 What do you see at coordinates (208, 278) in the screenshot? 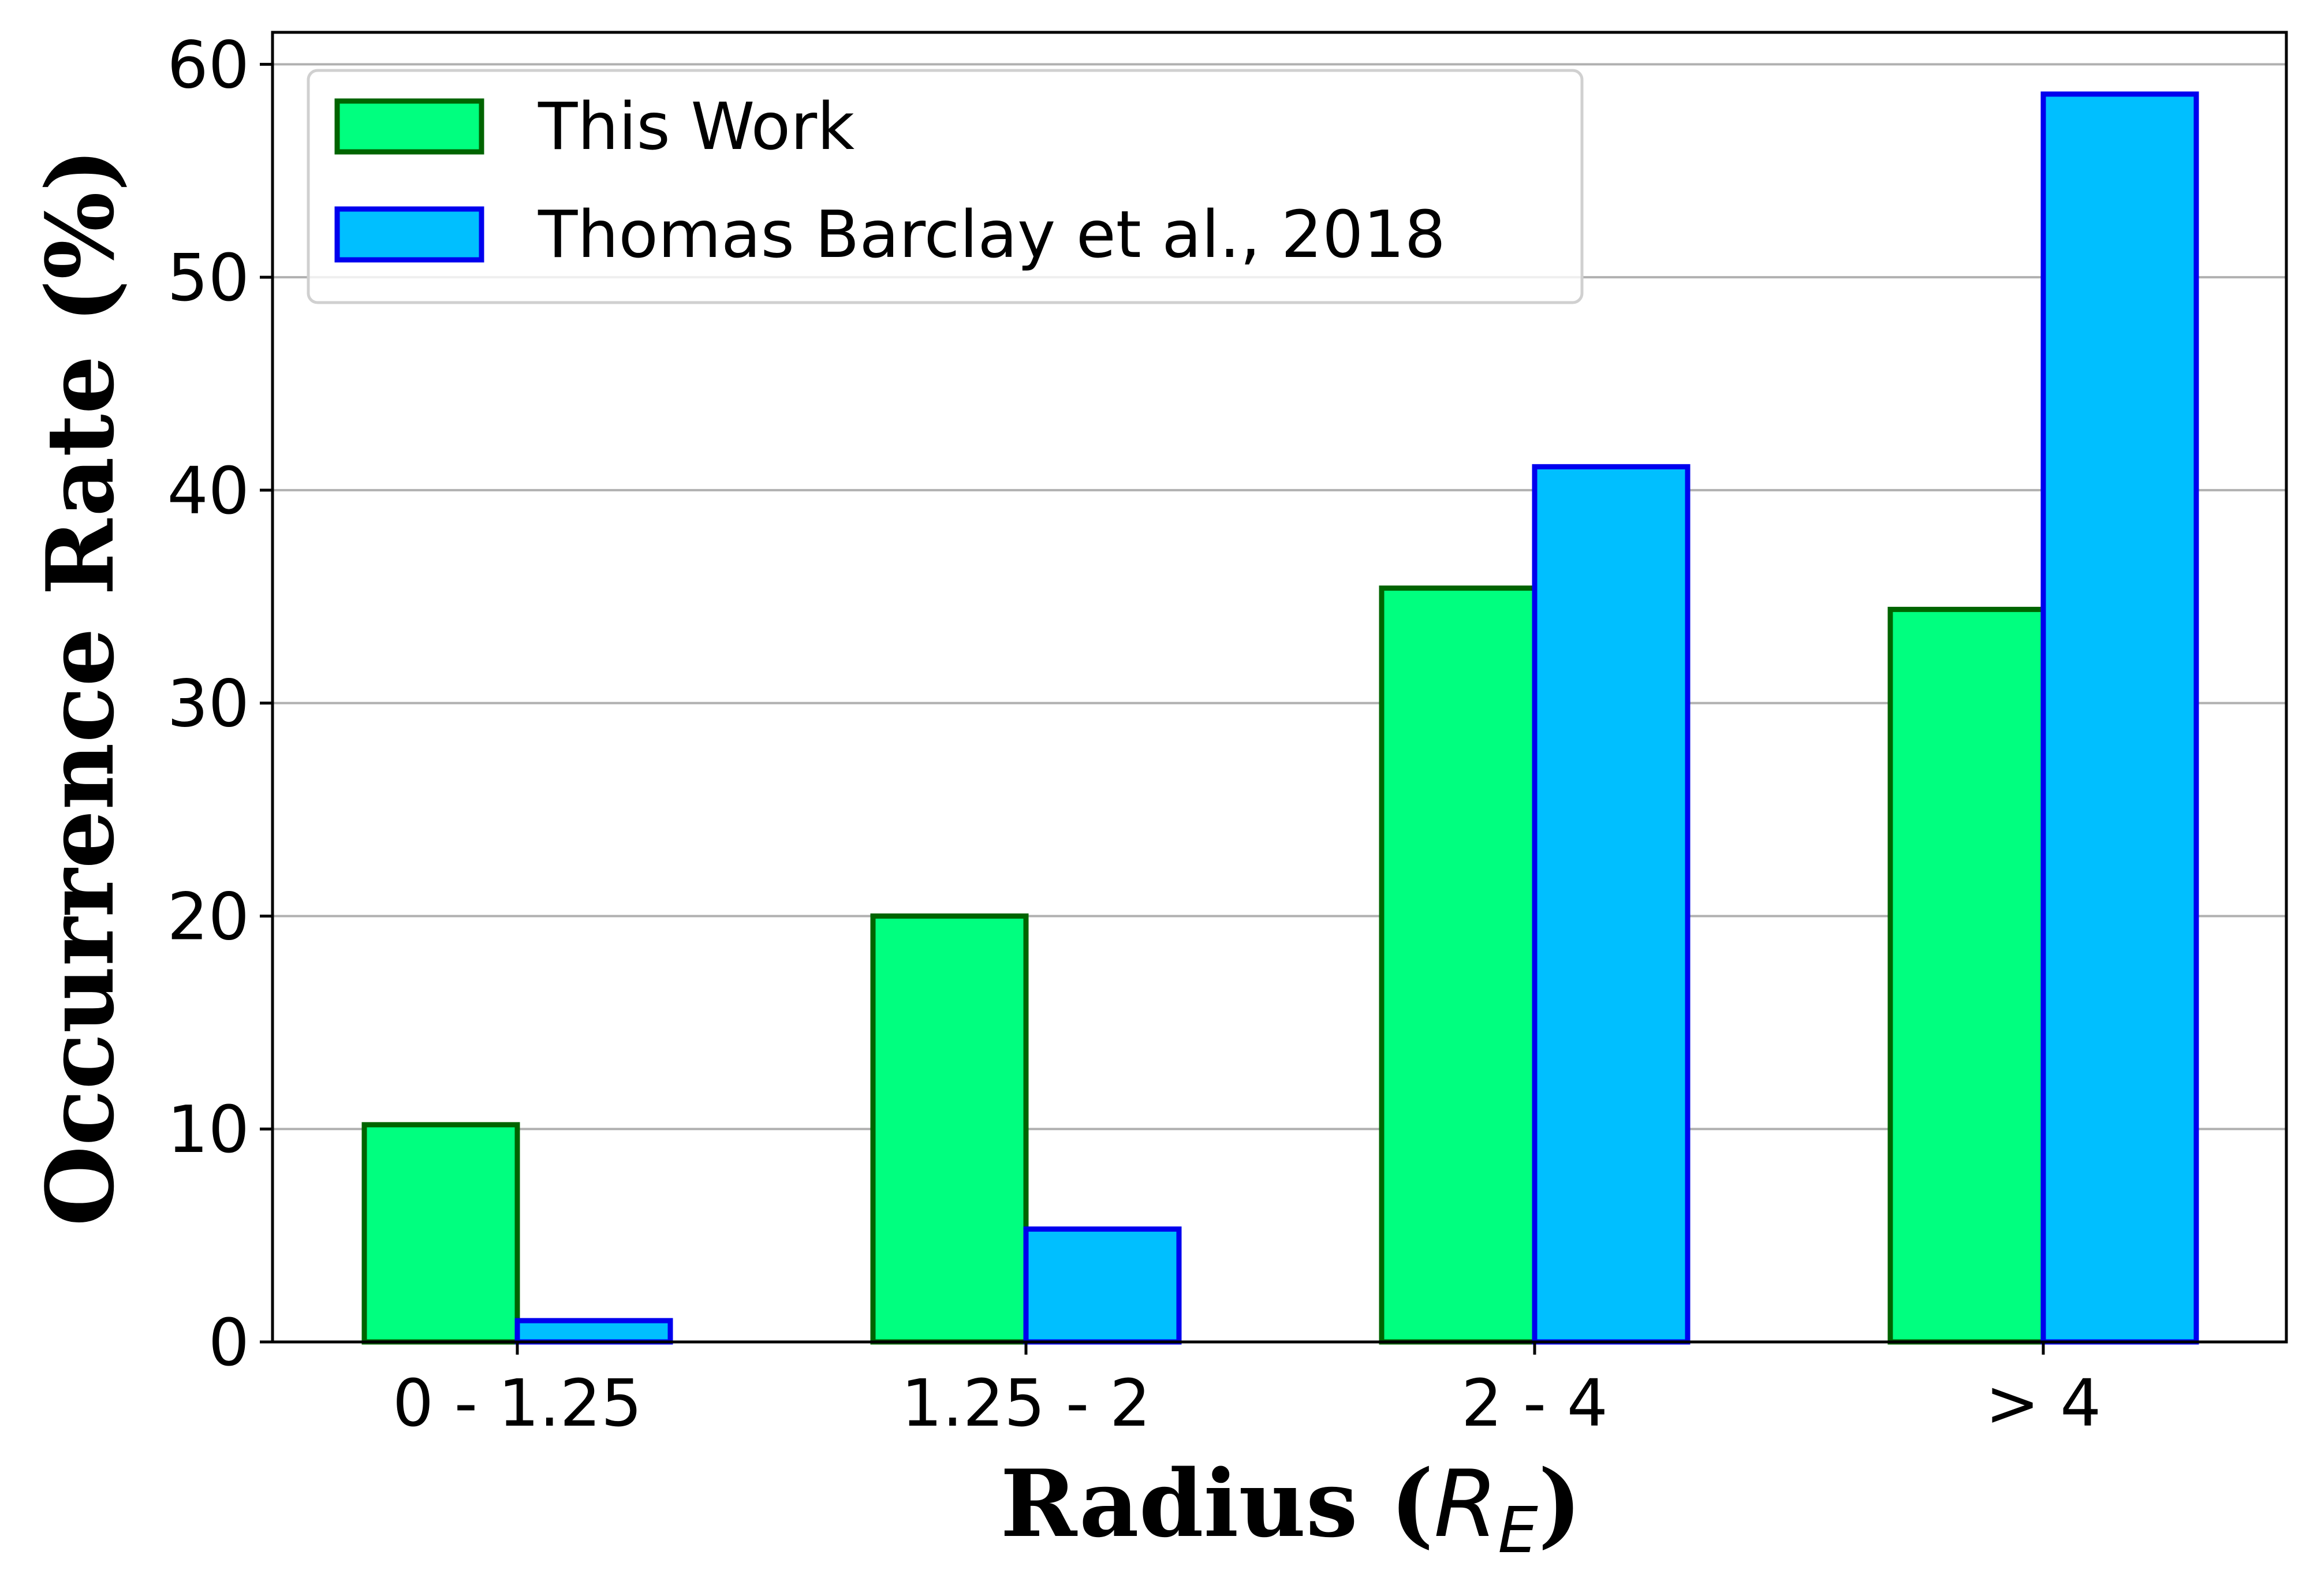
I see `y-tick-label-50: 50` at bounding box center [208, 278].